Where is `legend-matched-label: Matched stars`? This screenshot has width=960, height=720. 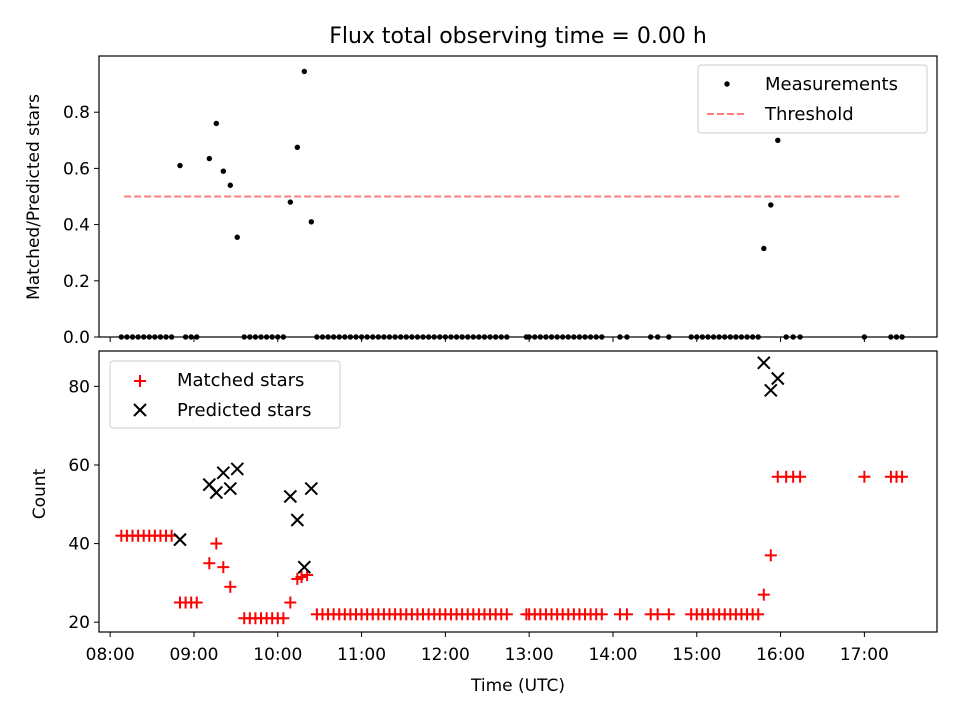 legend-matched-label: Matched stars is located at coordinates (240, 380).